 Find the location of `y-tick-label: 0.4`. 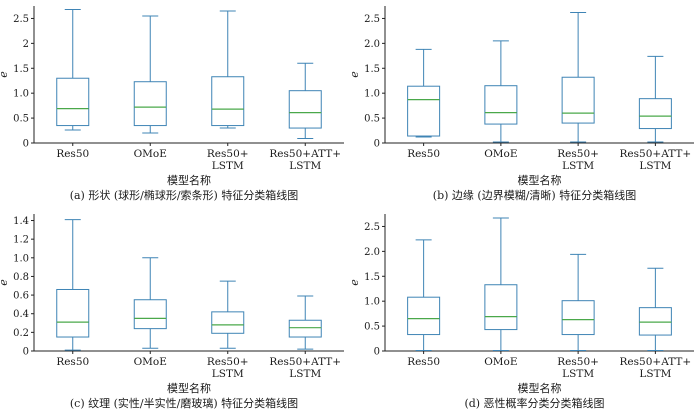

y-tick-label: 0.4 is located at coordinates (21, 314).